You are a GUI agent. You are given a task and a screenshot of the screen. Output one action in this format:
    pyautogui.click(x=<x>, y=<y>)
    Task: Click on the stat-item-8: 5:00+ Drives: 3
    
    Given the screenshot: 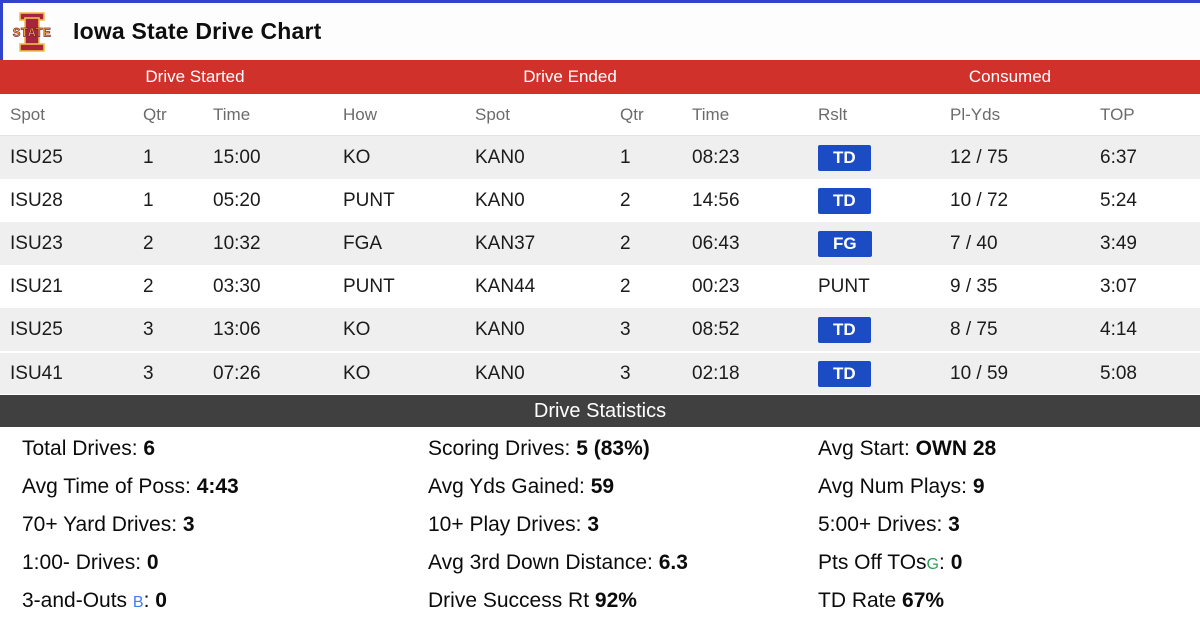 What is the action you would take?
    pyautogui.click(x=889, y=524)
    